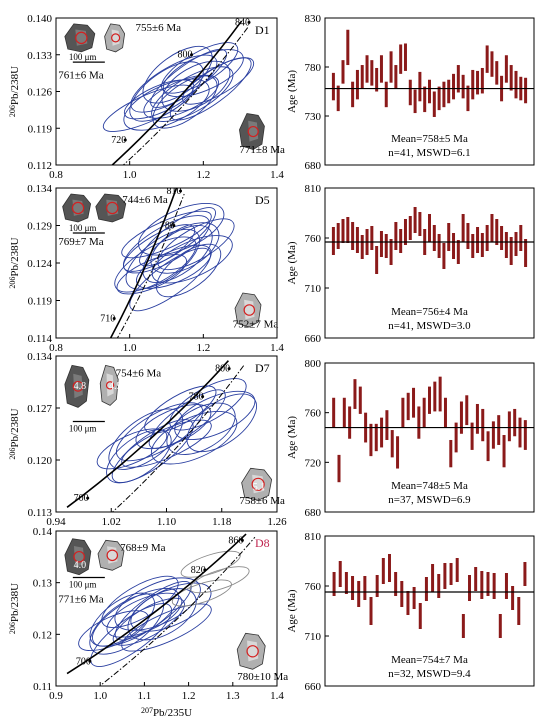  I want to click on concordia-curve, so click(177, 92).